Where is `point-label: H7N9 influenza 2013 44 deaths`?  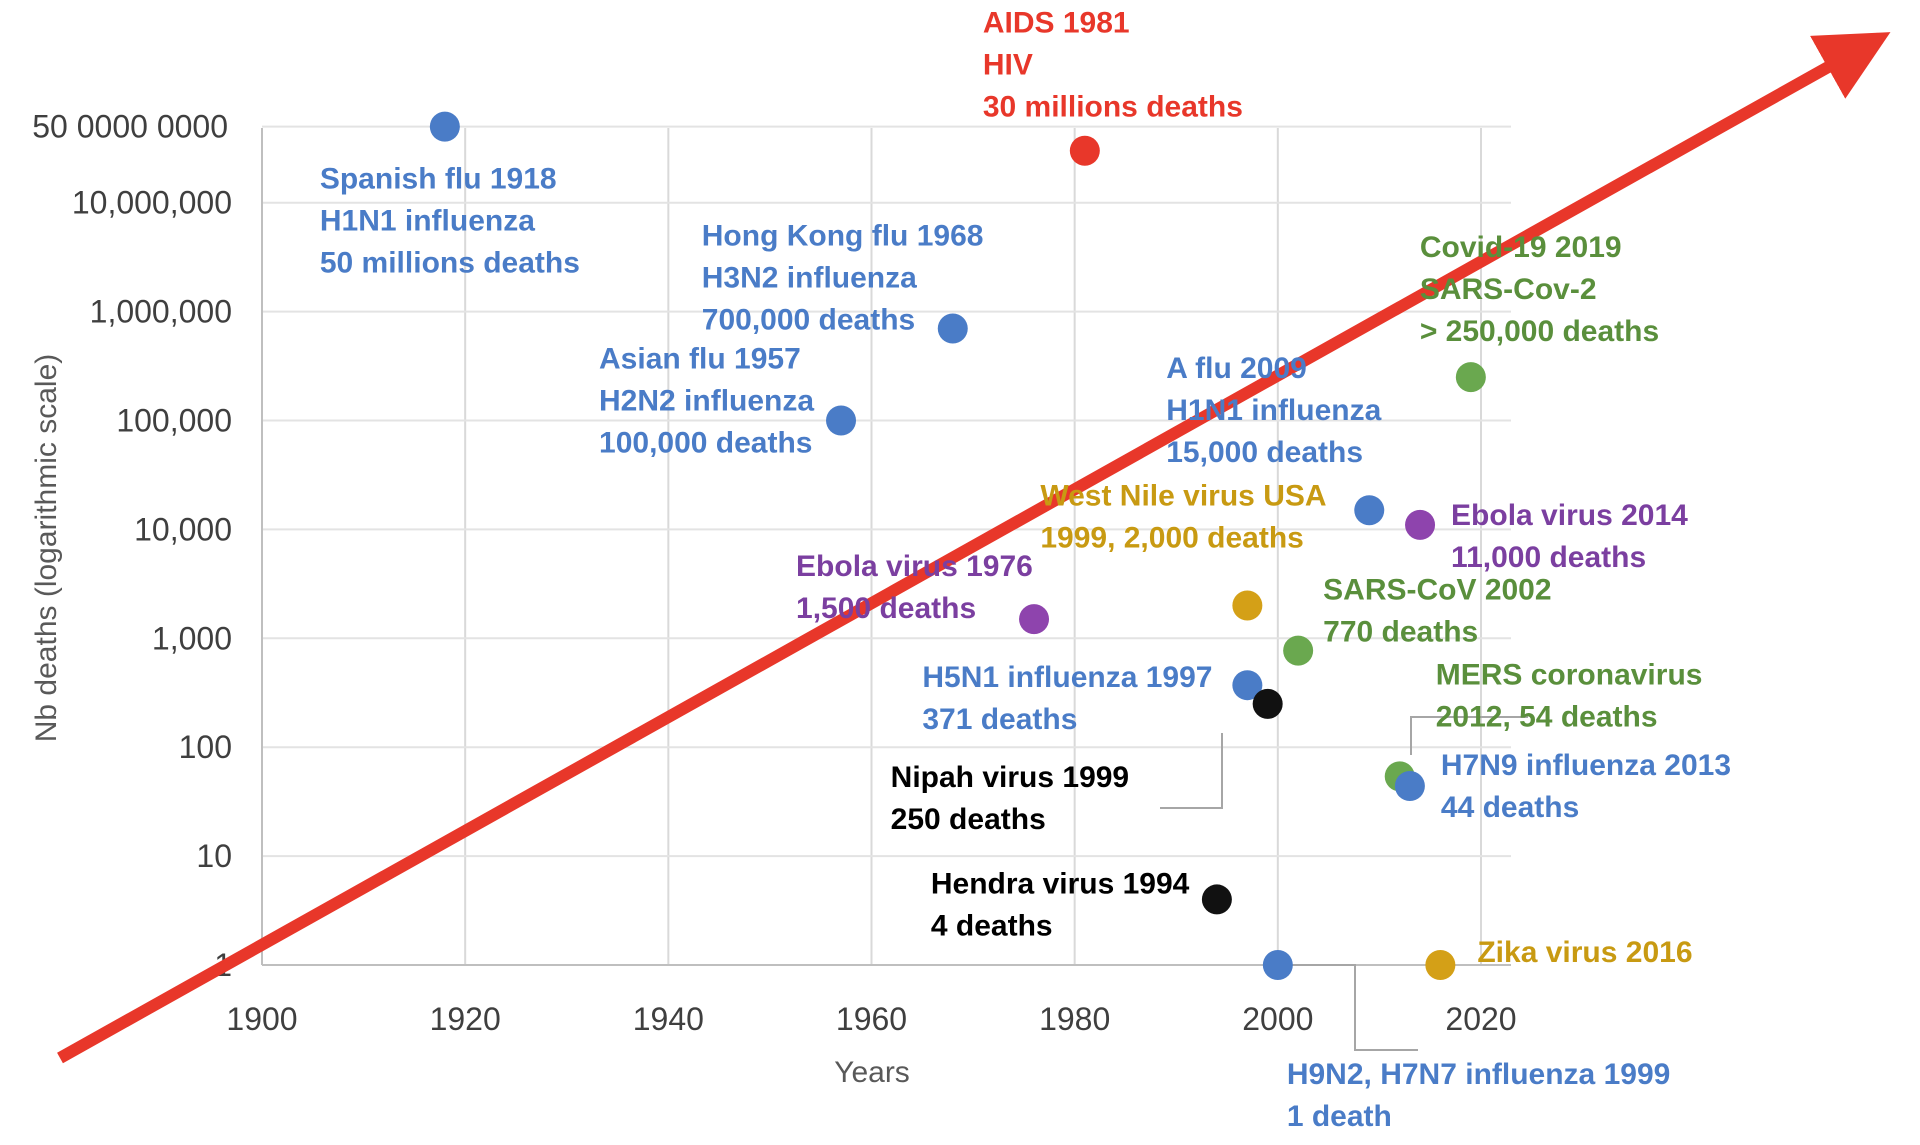
point-label: H7N9 influenza 2013 44 deaths is located at coordinates (1586, 786).